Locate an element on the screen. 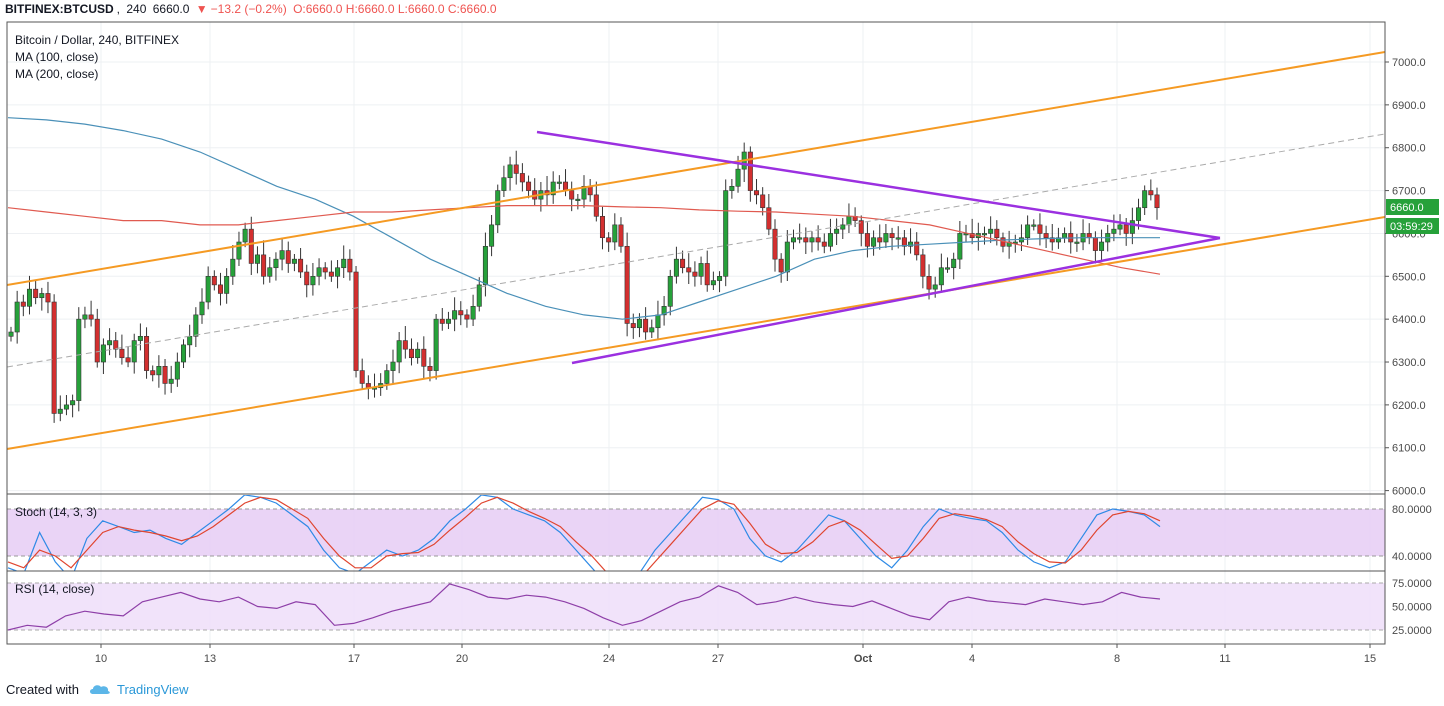  stoch-k-line is located at coordinates (584, 533).